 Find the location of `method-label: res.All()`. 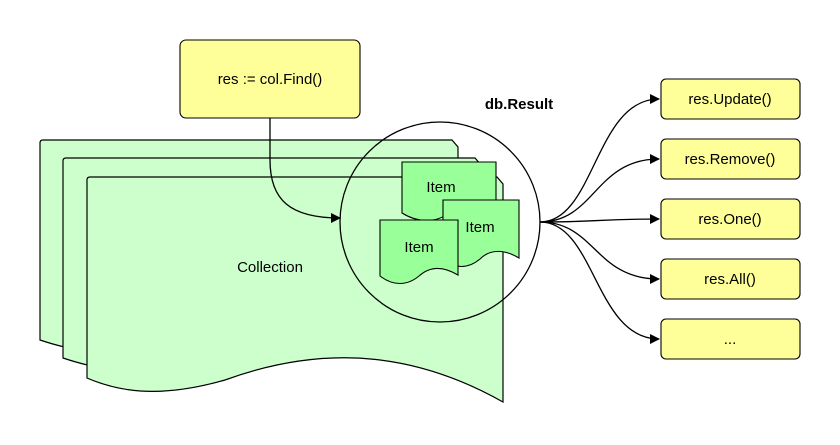

method-label: res.All() is located at coordinates (730, 279).